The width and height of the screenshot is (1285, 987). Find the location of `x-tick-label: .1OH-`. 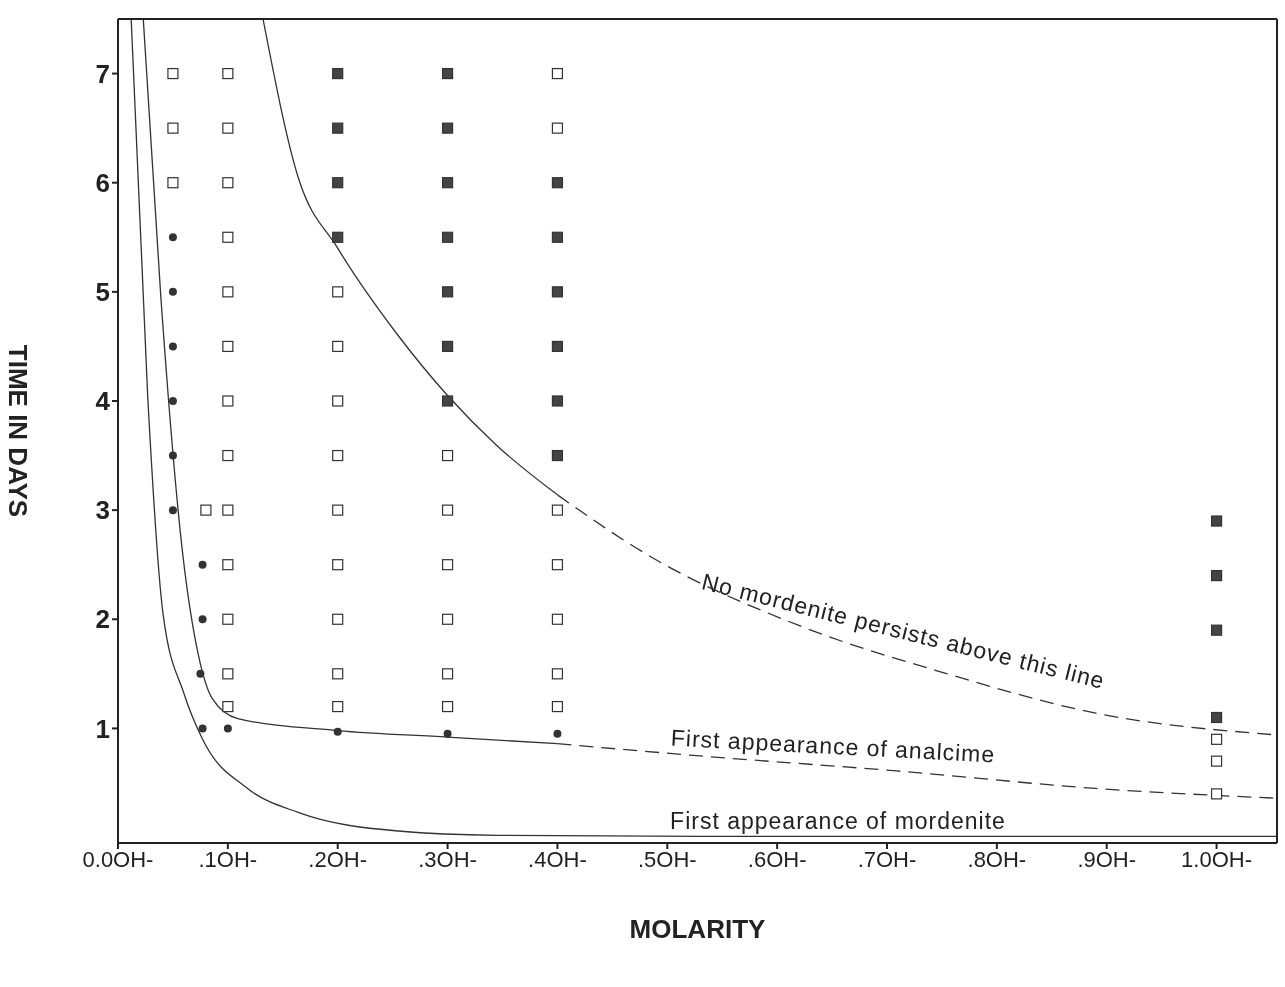

x-tick-label: .1OH- is located at coordinates (228, 859).